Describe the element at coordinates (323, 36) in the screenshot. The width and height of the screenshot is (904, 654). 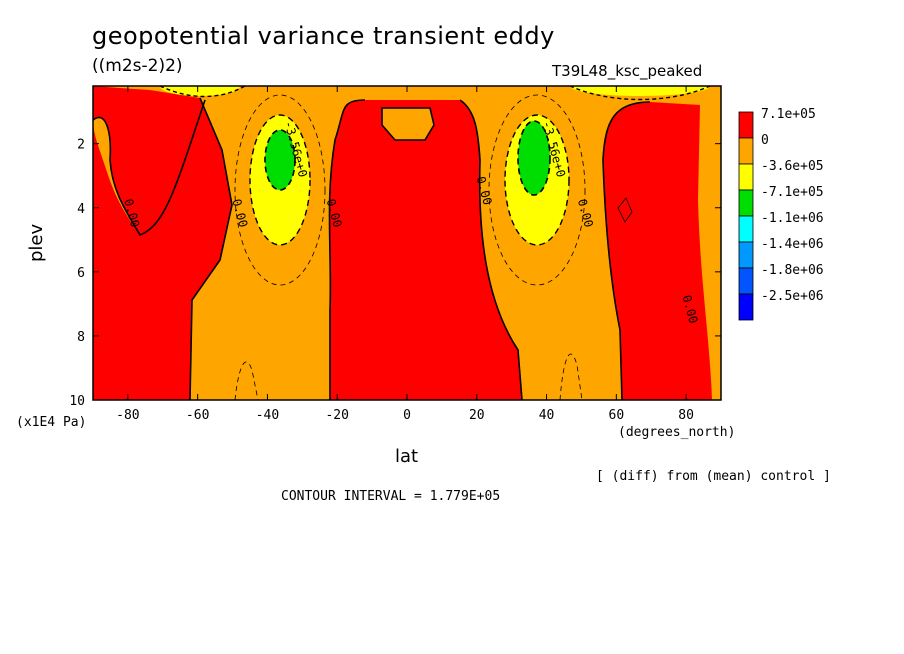
I see `chart-title: geopotential variance transient eddy` at that location.